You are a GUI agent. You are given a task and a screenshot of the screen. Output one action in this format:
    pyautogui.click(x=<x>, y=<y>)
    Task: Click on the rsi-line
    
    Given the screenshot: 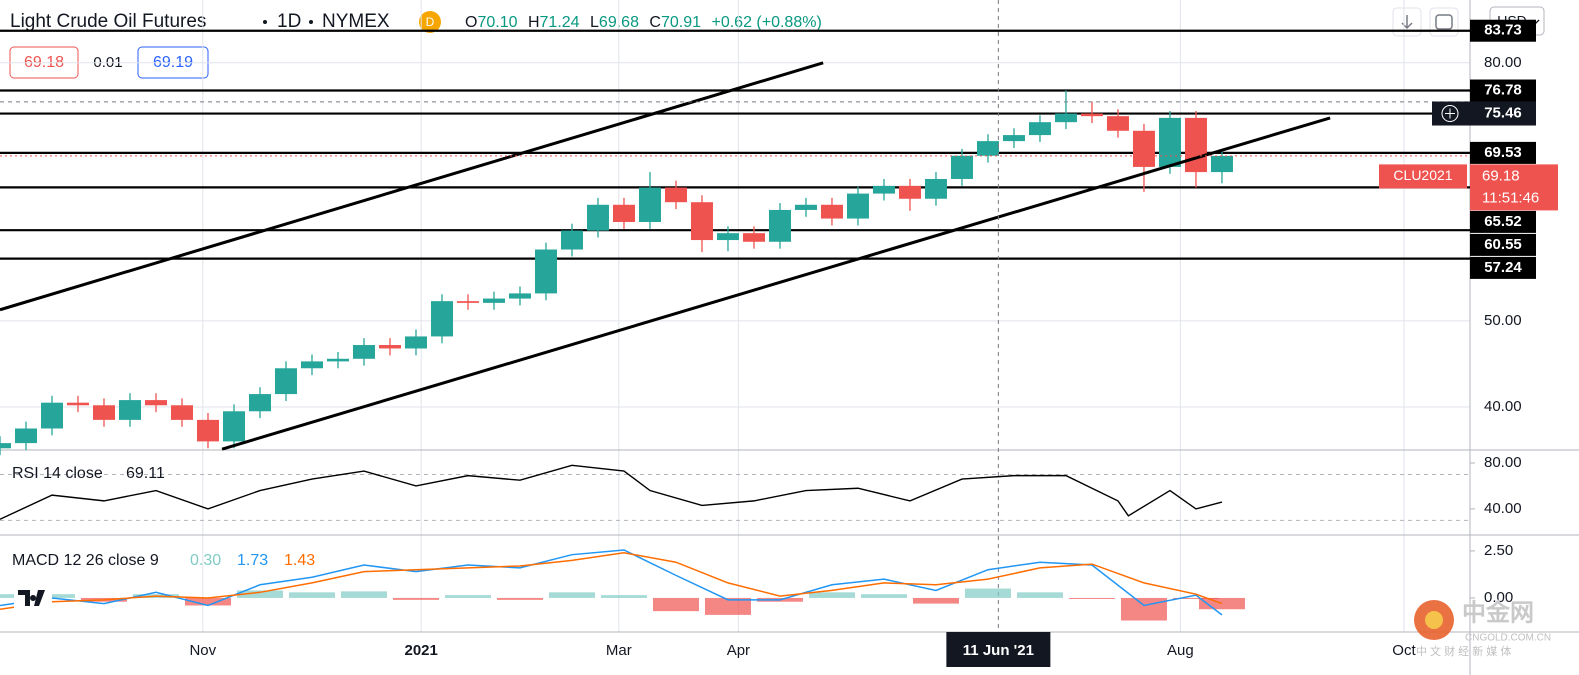 What is the action you would take?
    pyautogui.click(x=611, y=492)
    